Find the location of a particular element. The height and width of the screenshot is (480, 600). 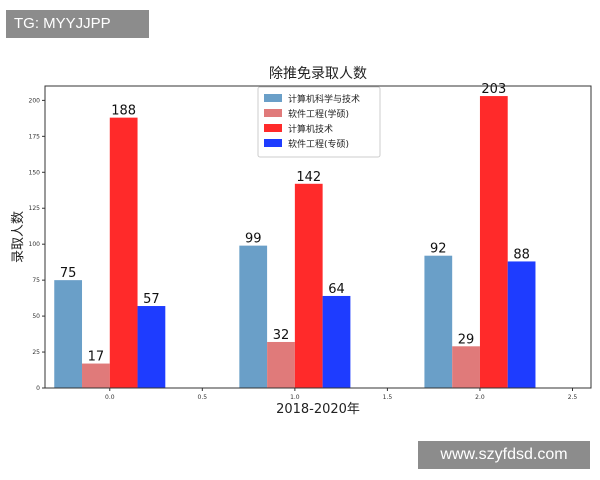

legend-label-0: 计算机科学与技术 is located at coordinates (324, 99).